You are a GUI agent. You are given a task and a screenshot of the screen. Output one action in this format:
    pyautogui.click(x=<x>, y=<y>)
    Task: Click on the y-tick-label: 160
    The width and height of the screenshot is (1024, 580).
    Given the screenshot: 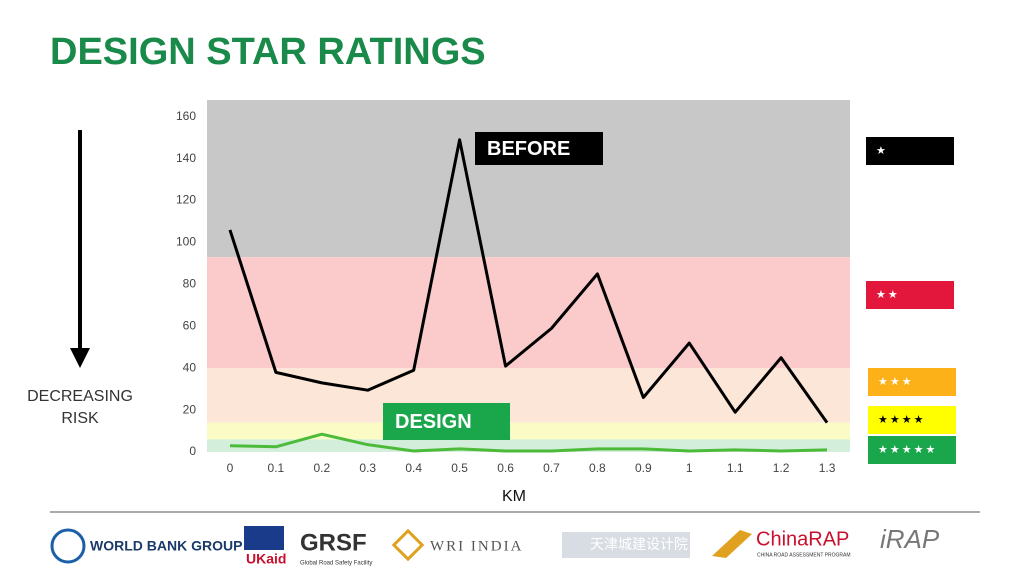 What is the action you would take?
    pyautogui.click(x=186, y=116)
    